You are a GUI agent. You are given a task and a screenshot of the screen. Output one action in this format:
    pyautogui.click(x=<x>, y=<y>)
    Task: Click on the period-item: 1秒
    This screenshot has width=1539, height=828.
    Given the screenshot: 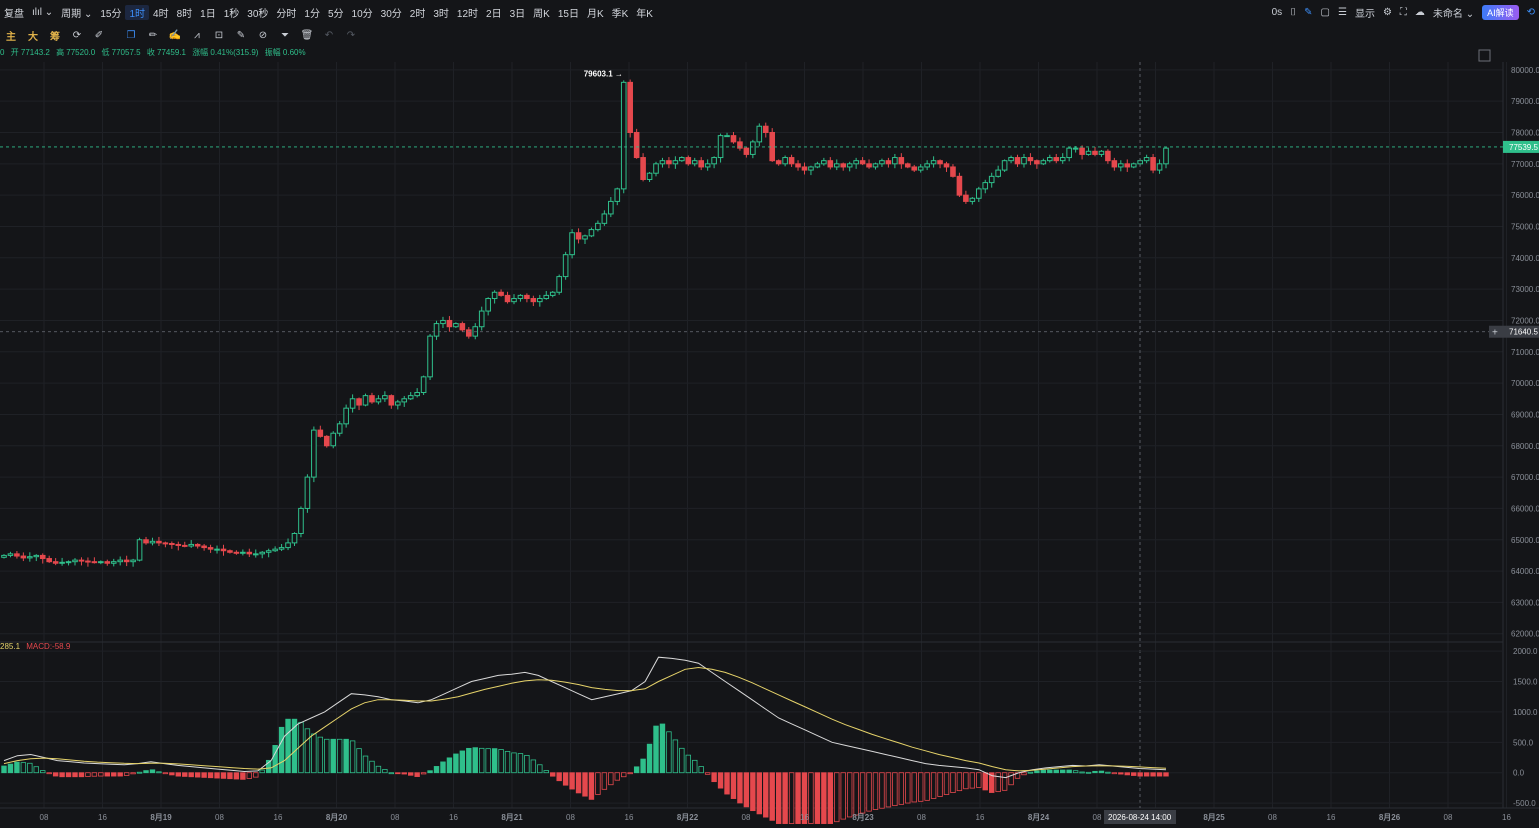 What is the action you would take?
    pyautogui.click(x=231, y=14)
    